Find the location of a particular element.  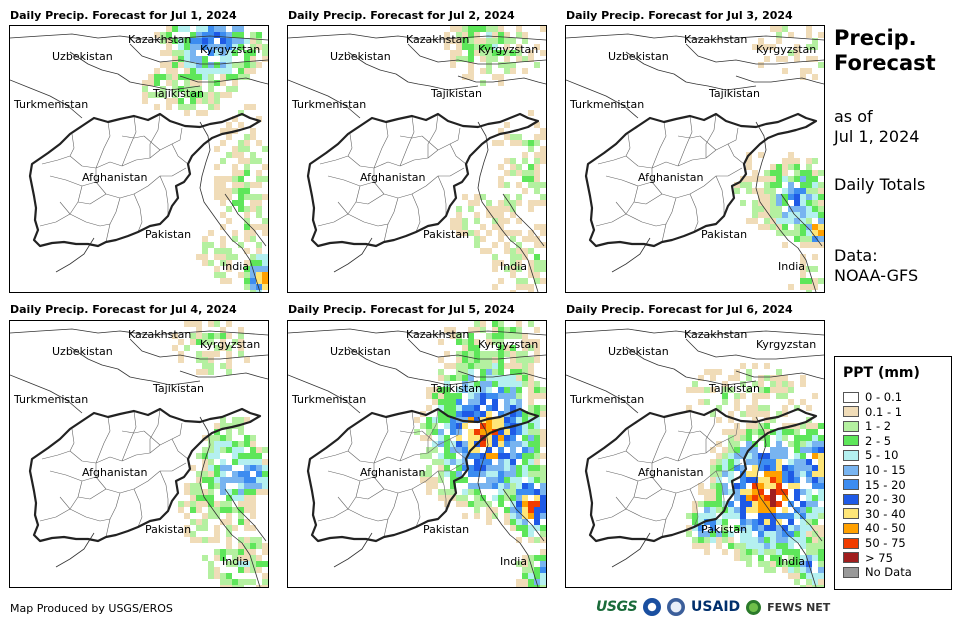

data-source: NOAA-GFS is located at coordinates (876, 275).